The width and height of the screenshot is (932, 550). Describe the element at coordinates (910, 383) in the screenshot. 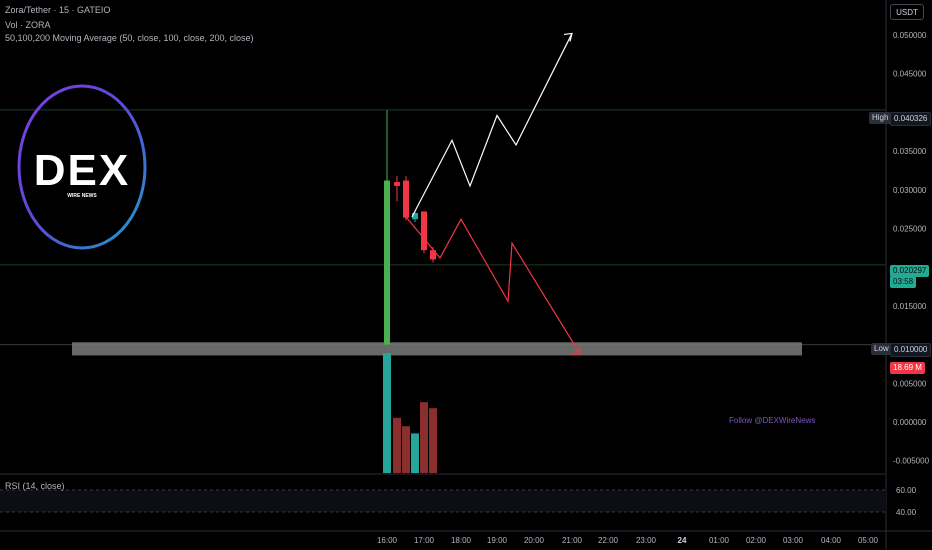

I see `price-tick-label: 0.005000` at that location.